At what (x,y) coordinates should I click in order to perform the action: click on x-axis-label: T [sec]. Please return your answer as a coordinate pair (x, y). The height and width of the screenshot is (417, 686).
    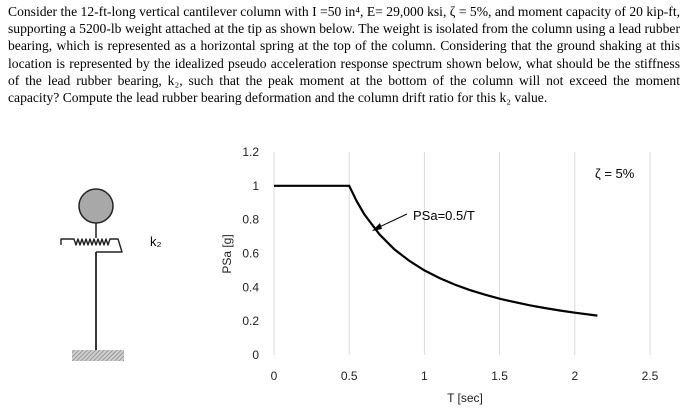
    Looking at the image, I should click on (465, 398).